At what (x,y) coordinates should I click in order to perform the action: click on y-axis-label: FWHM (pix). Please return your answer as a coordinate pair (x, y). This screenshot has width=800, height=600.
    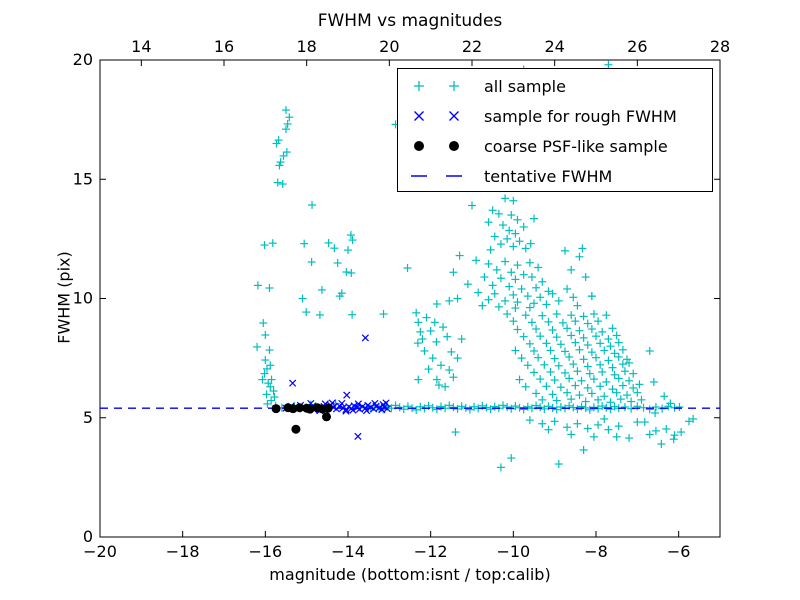
    Looking at the image, I should click on (64, 297).